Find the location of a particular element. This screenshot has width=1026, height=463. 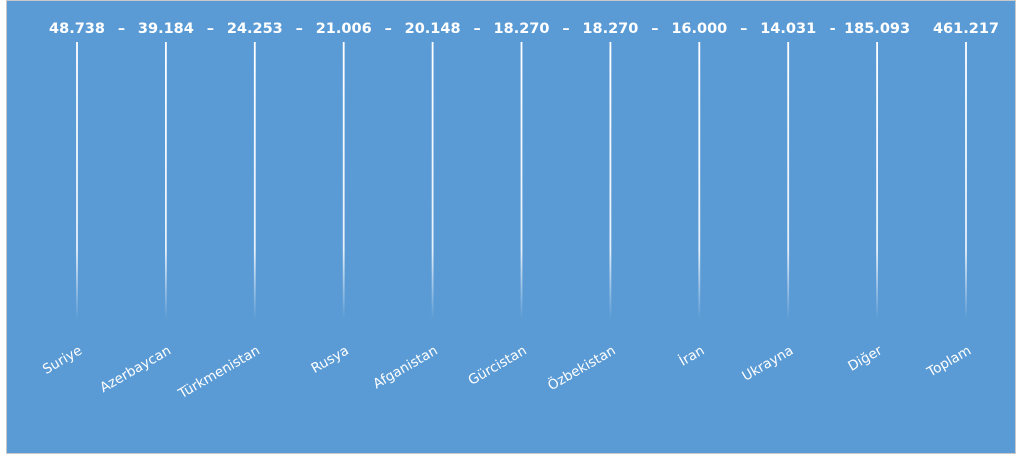

category-label: Afganistan is located at coordinates (405, 368).